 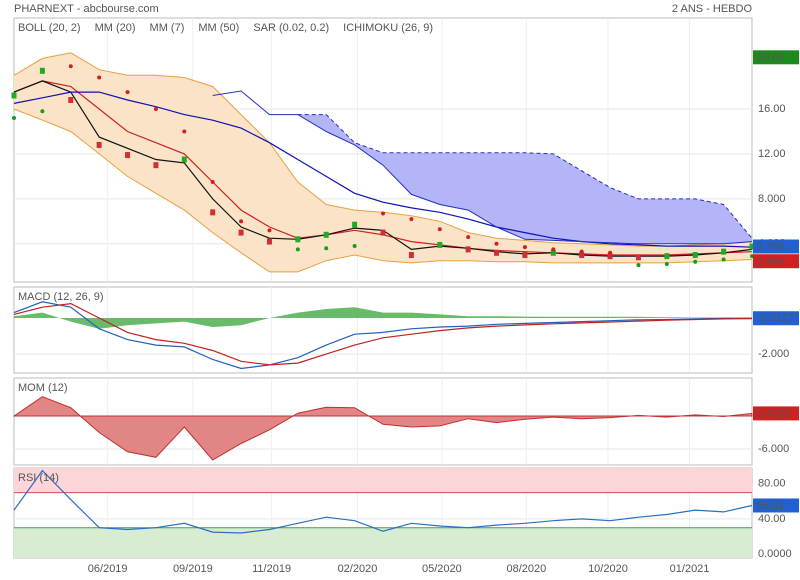 I want to click on x-tick-label: 01/2021, so click(x=690, y=569).